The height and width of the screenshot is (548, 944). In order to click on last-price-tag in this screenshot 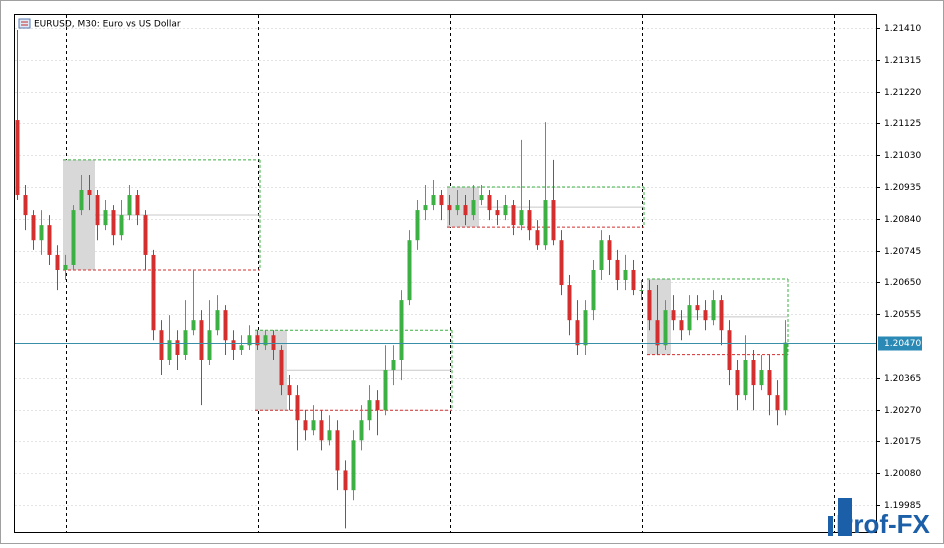, I will do `click(900, 343)`.